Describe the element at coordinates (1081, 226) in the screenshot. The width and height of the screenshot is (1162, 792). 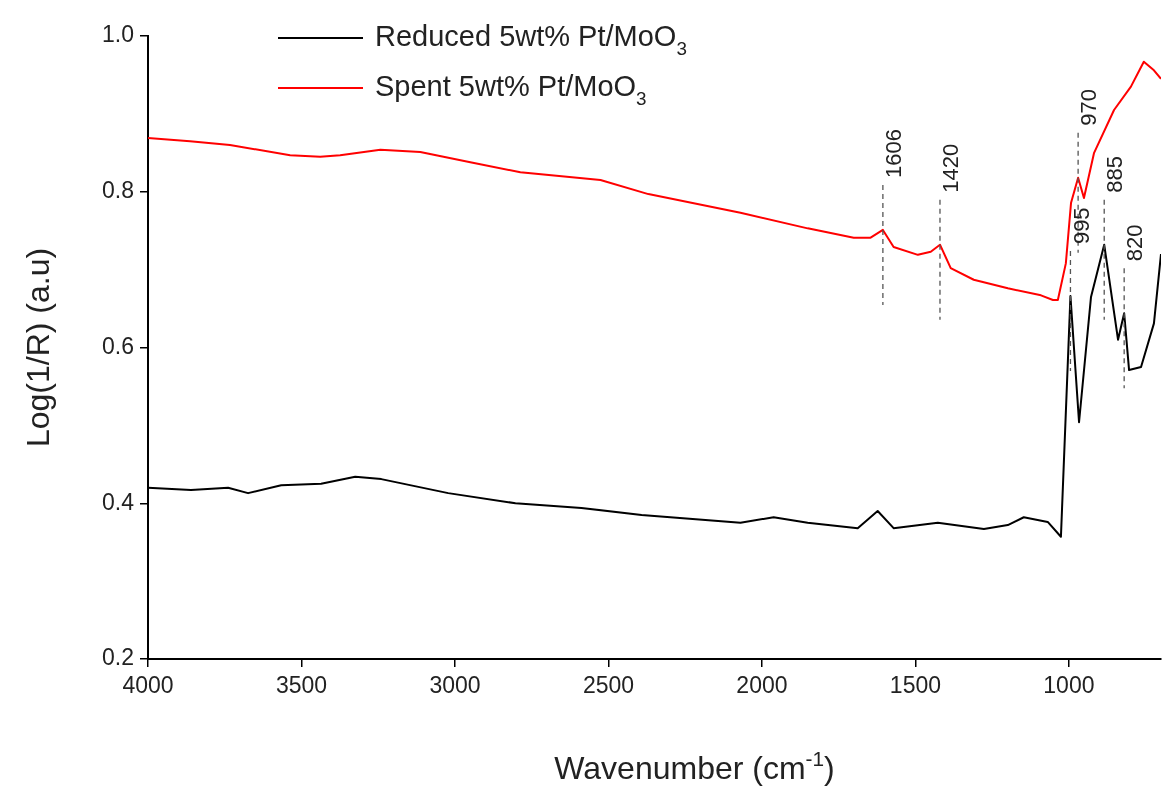
I see `annotation: 995` at that location.